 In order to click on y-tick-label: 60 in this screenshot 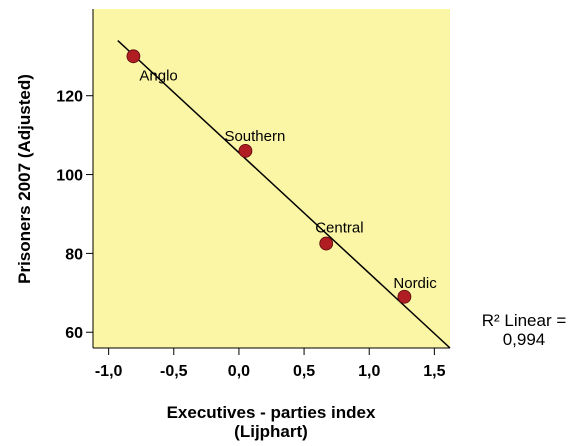, I will do `click(74, 333)`.